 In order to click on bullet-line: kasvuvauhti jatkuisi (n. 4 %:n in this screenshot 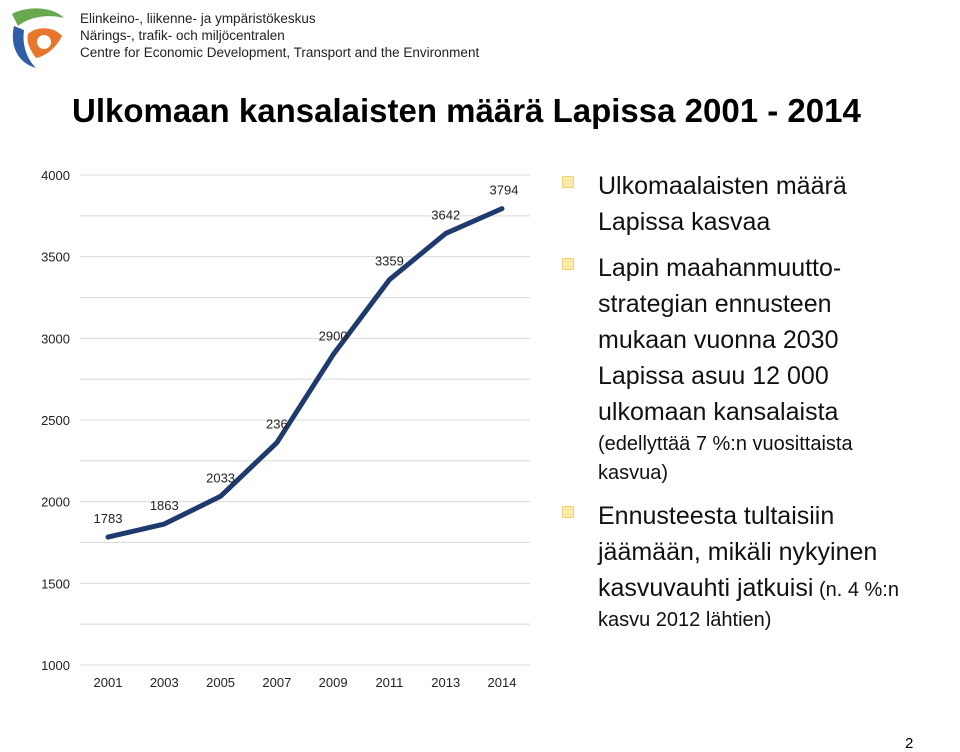, I will do `click(779, 588)`.